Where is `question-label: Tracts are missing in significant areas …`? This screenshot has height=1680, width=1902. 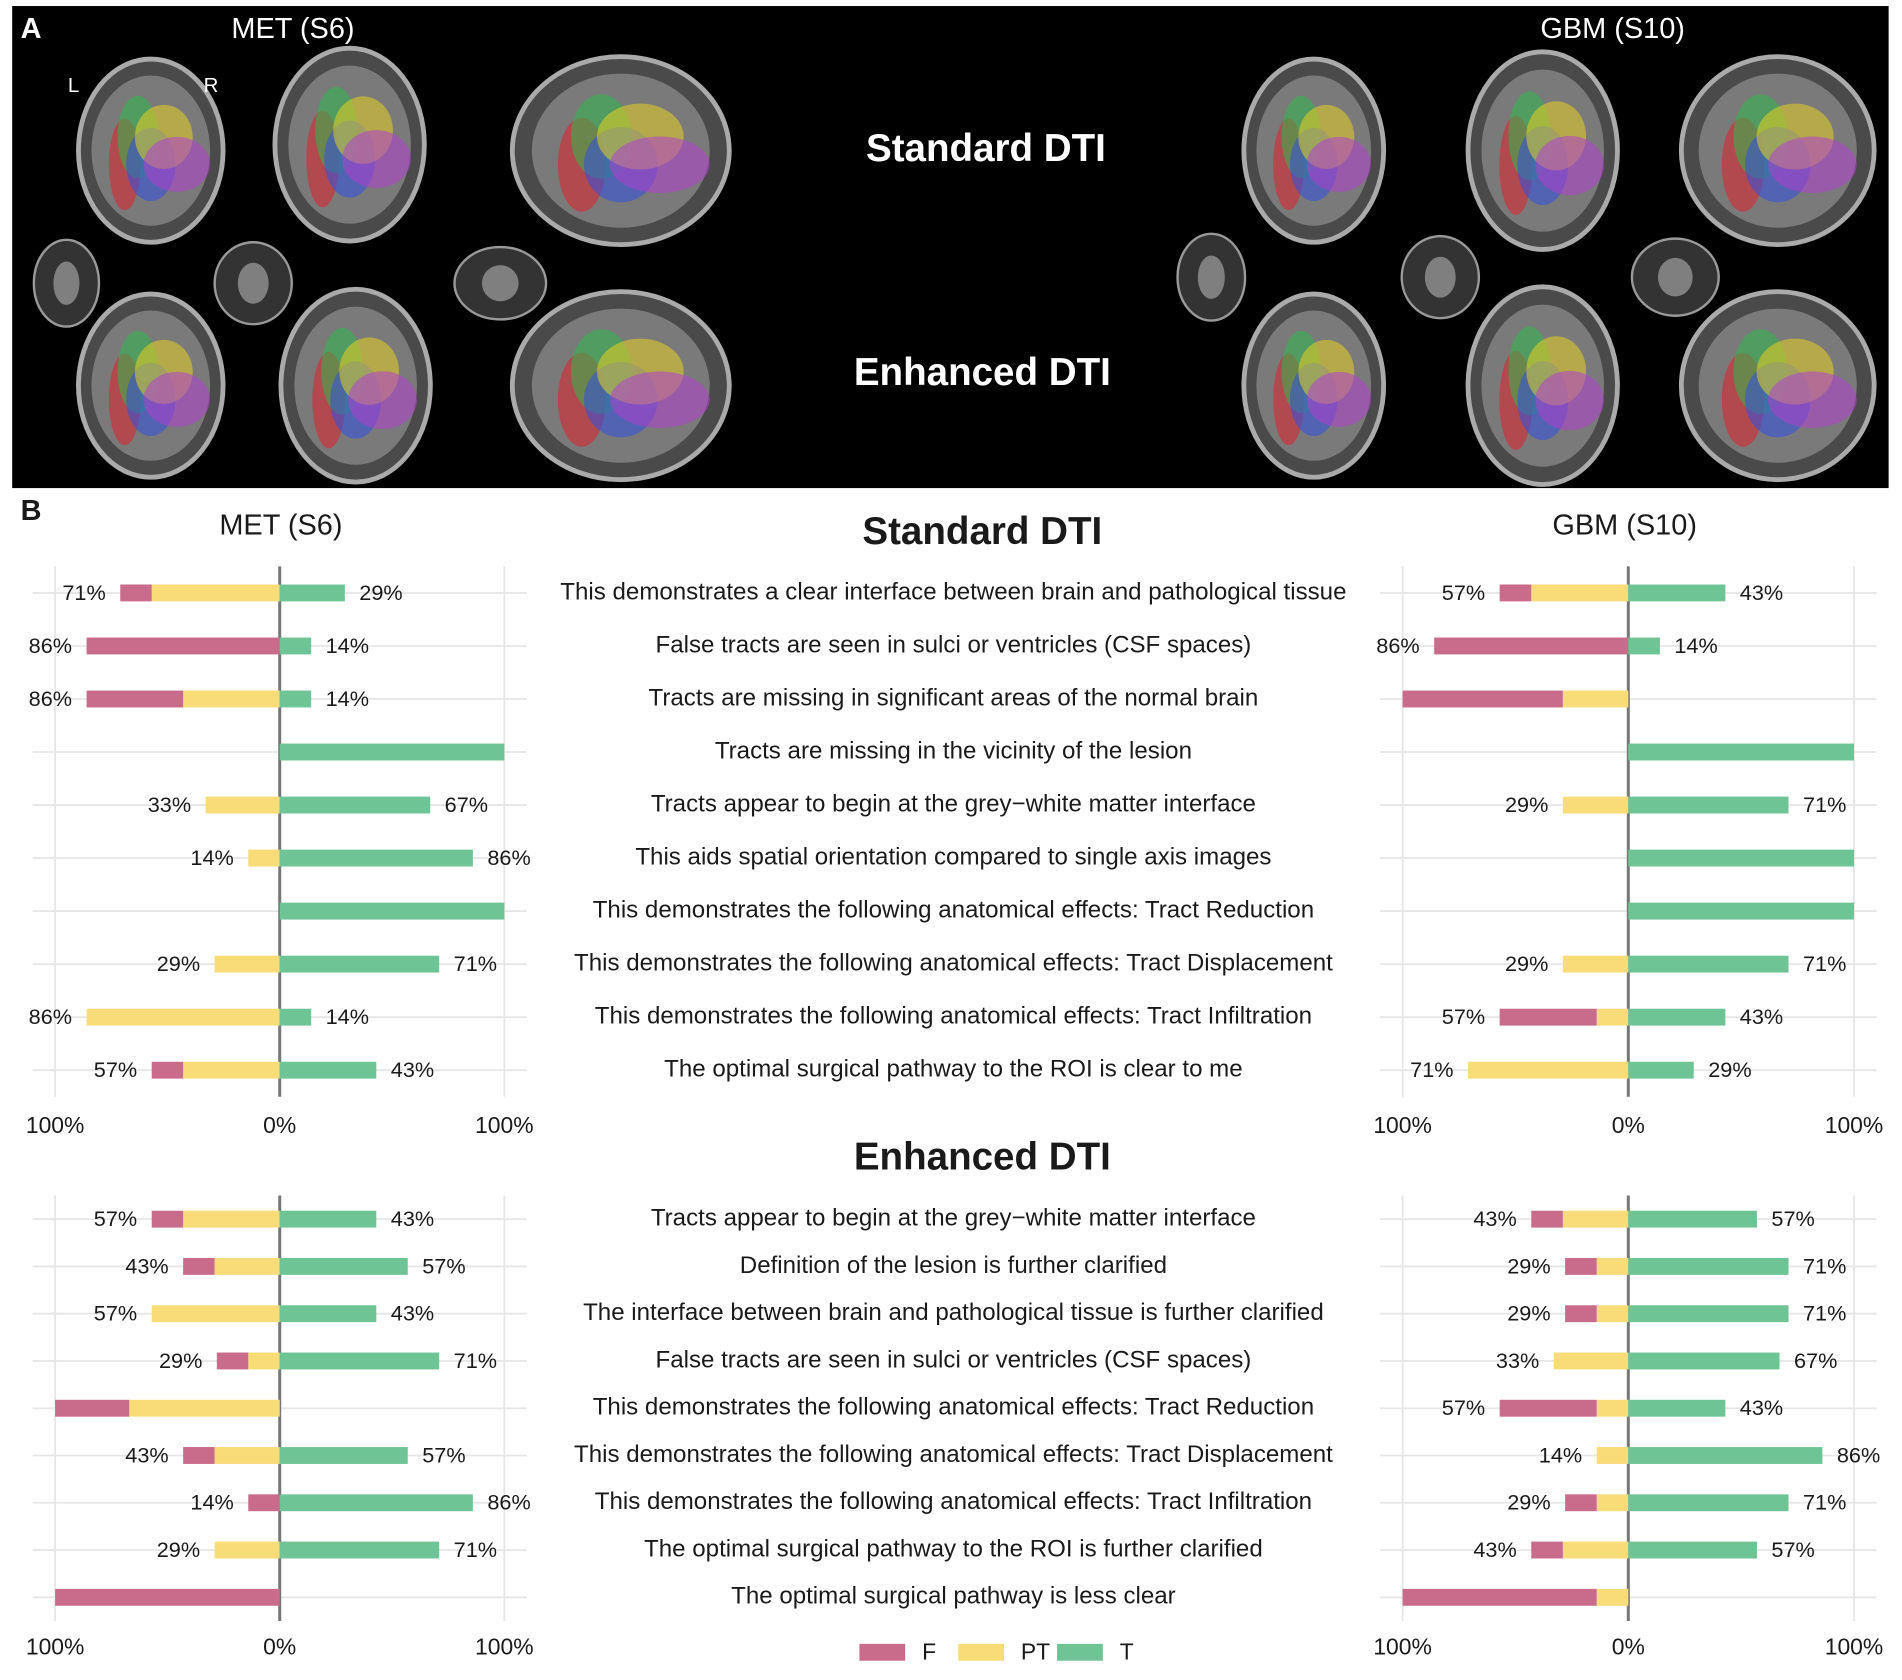 question-label: Tracts are missing in significant areas … is located at coordinates (954, 697).